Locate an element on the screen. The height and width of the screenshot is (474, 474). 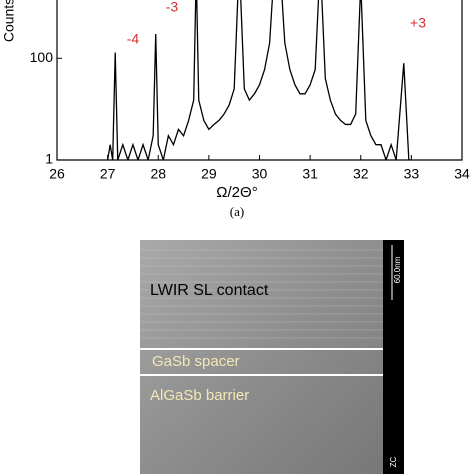
x-tick-label: 30 is located at coordinates (260, 174).